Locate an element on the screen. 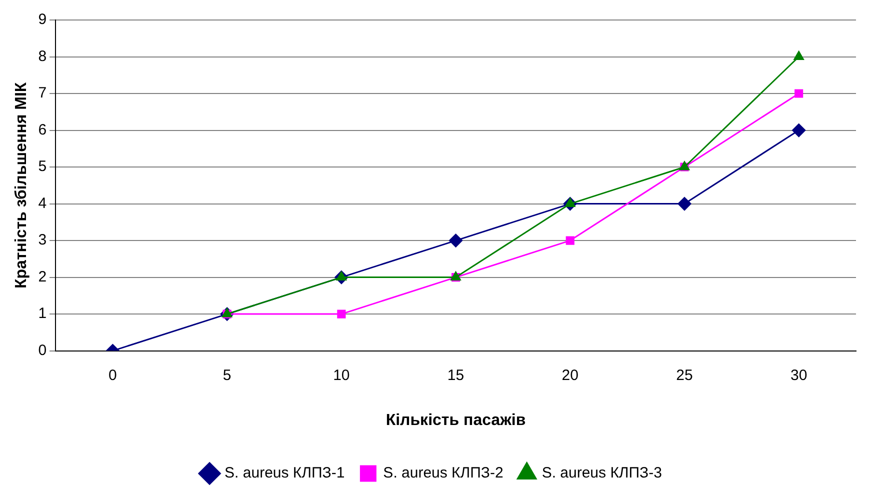 The image size is (874, 499). y-tick-label: 8 is located at coordinates (42, 56).